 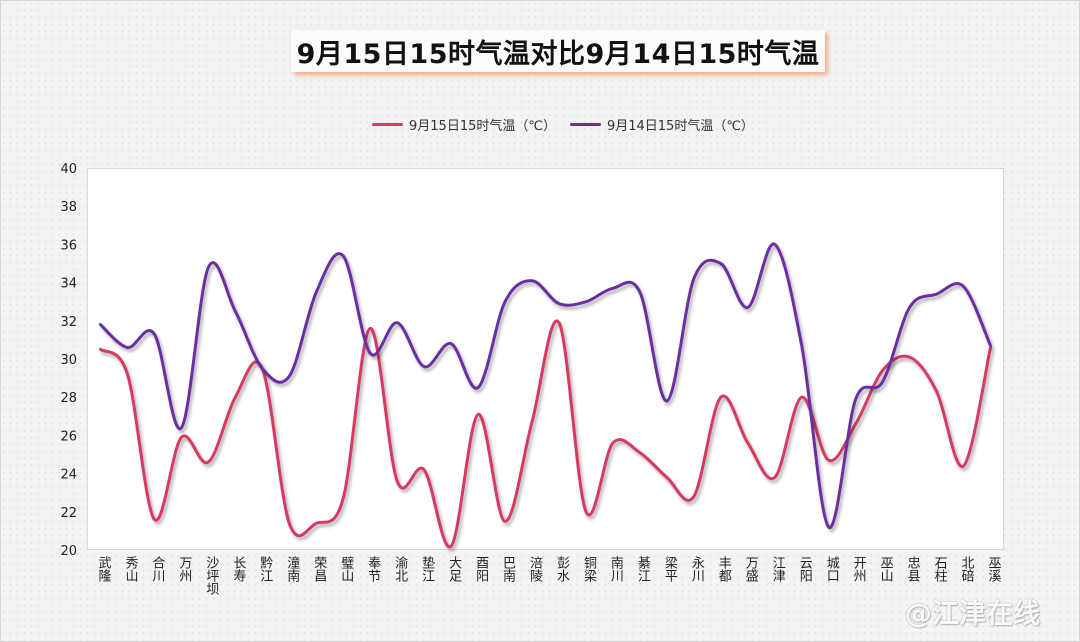 I want to click on x-tick-label: 秀山, so click(x=130, y=569).